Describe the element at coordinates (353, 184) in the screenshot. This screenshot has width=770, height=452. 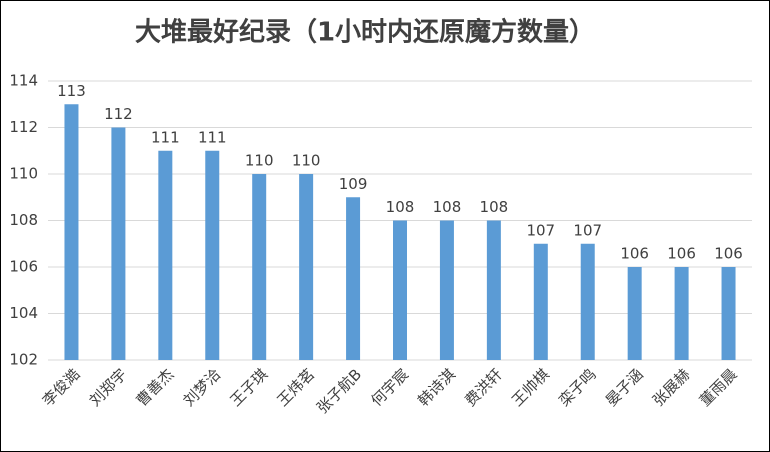
I see `data-label: 109` at that location.